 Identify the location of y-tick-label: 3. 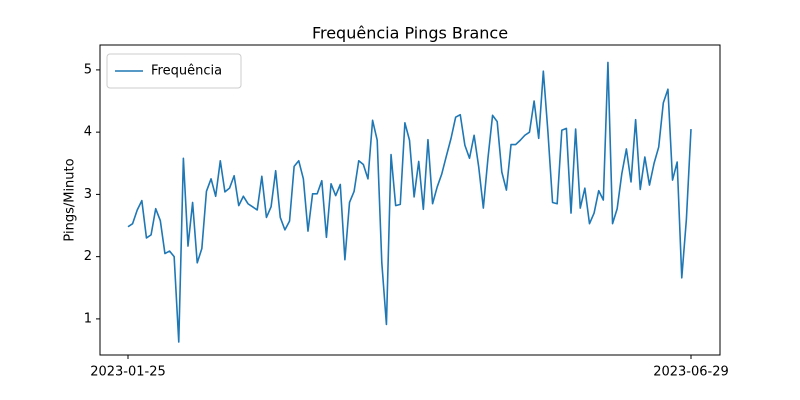
(88, 194).